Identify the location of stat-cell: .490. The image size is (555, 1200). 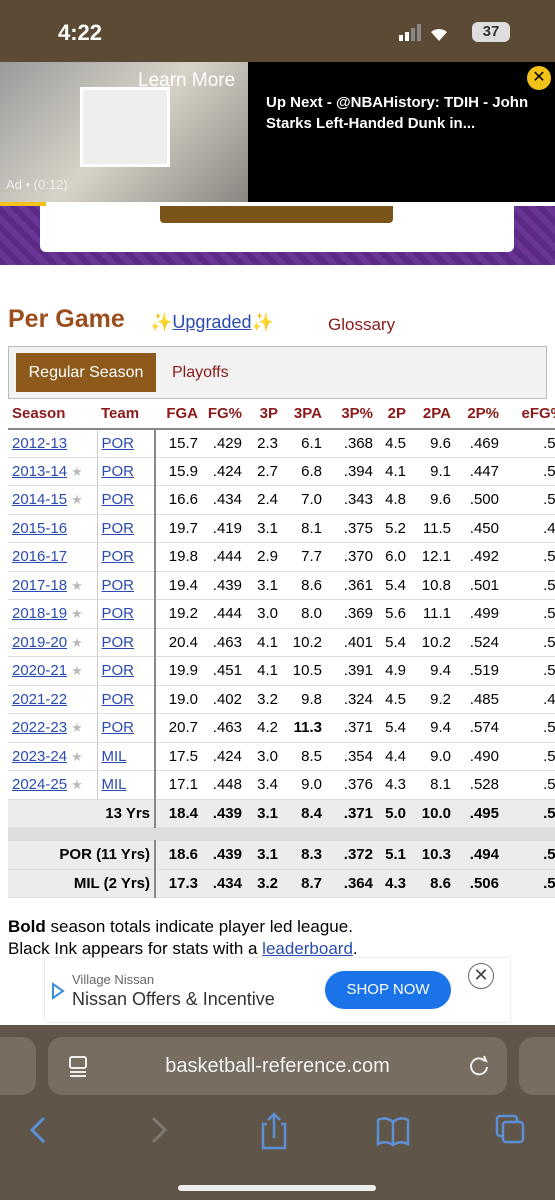
(479, 756).